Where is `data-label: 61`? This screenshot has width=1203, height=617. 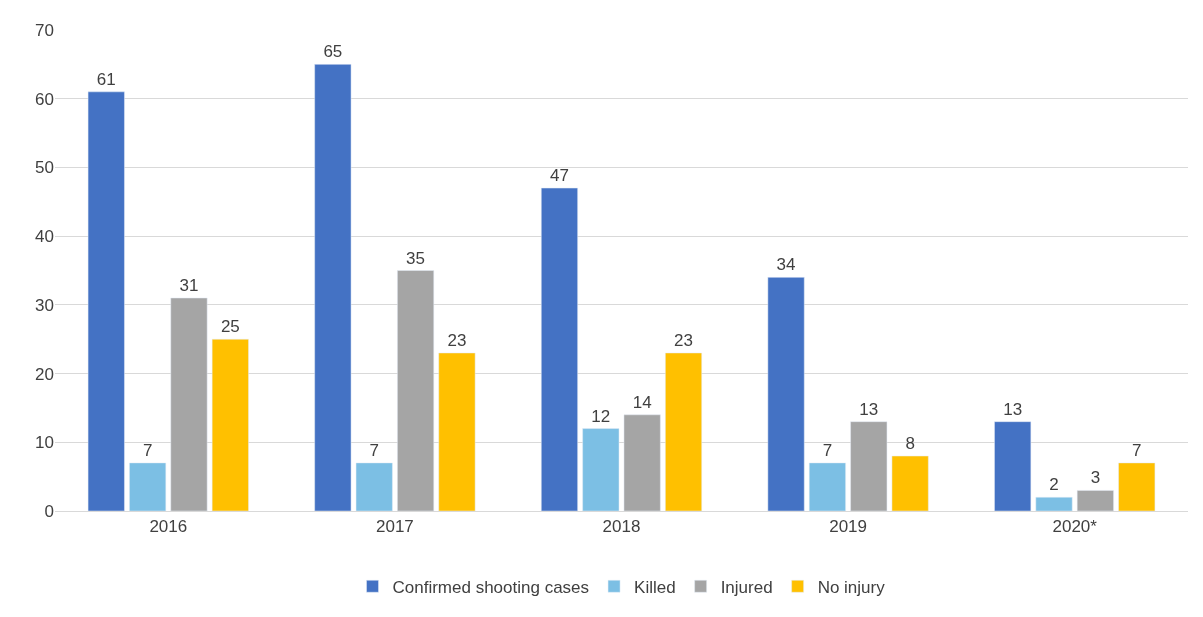
data-label: 61 is located at coordinates (106, 79).